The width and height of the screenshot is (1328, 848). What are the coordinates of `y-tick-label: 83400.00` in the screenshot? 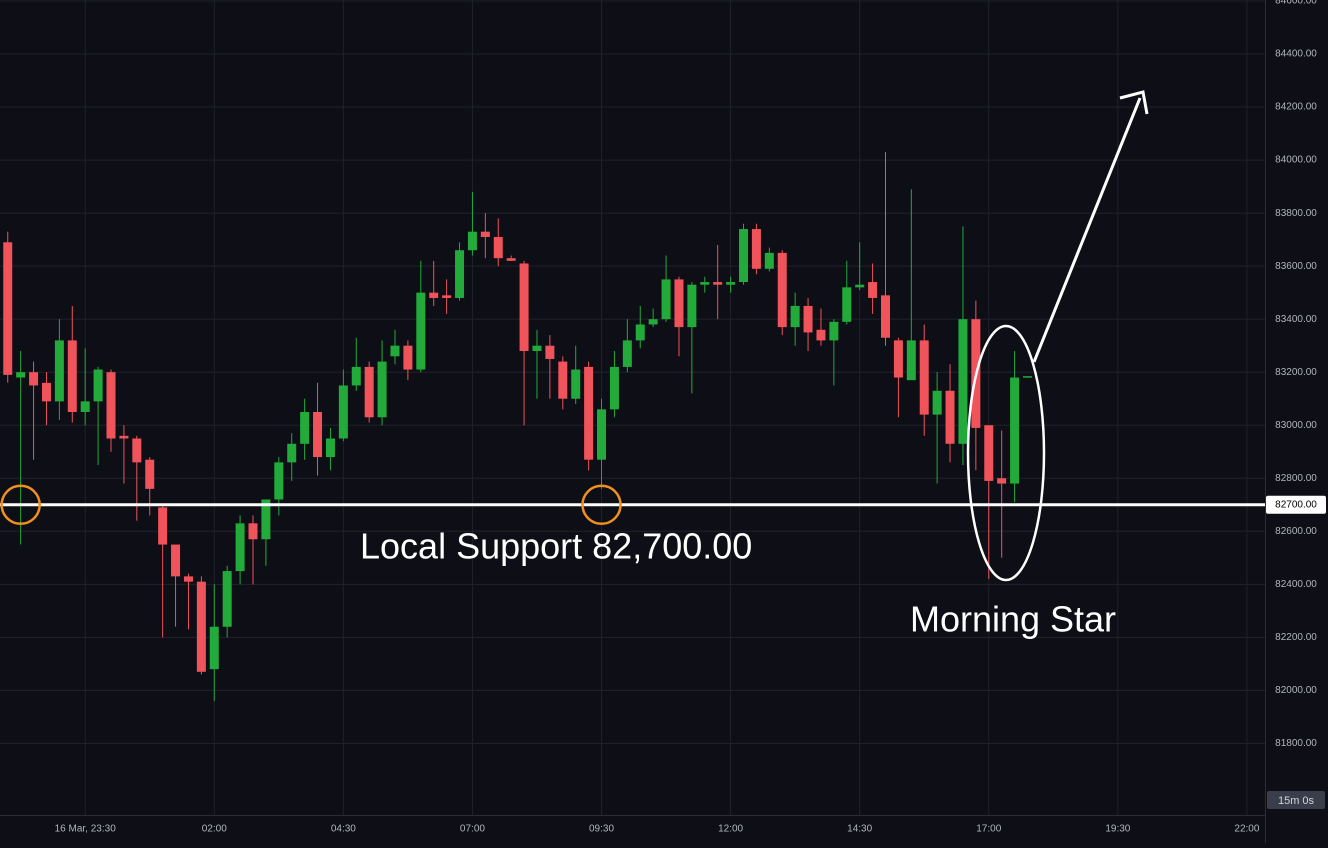 It's located at (1296, 319).